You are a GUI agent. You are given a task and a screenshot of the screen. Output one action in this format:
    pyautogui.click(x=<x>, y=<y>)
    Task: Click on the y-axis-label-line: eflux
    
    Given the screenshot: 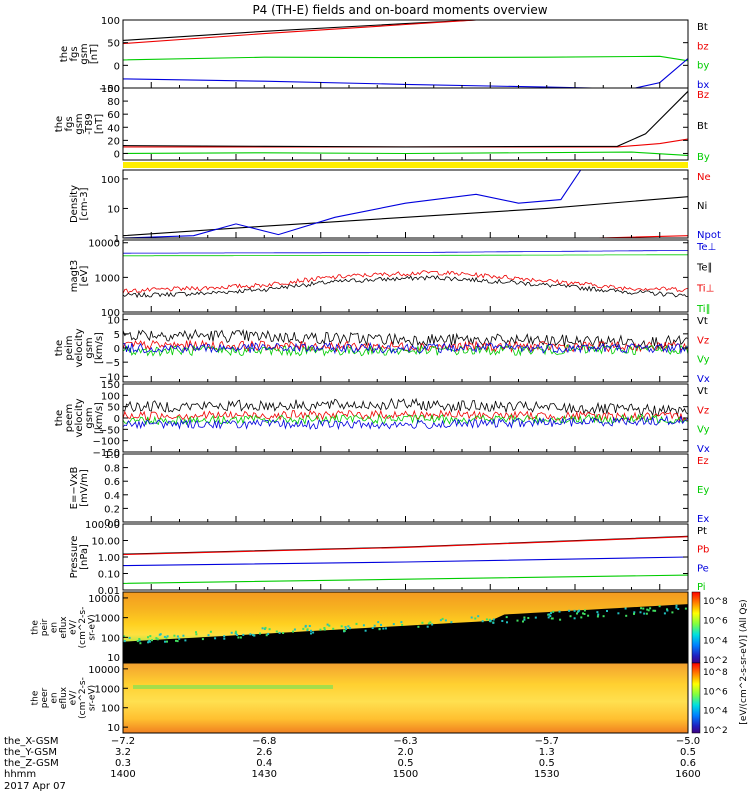 What is the action you would take?
    pyautogui.click(x=64, y=697)
    